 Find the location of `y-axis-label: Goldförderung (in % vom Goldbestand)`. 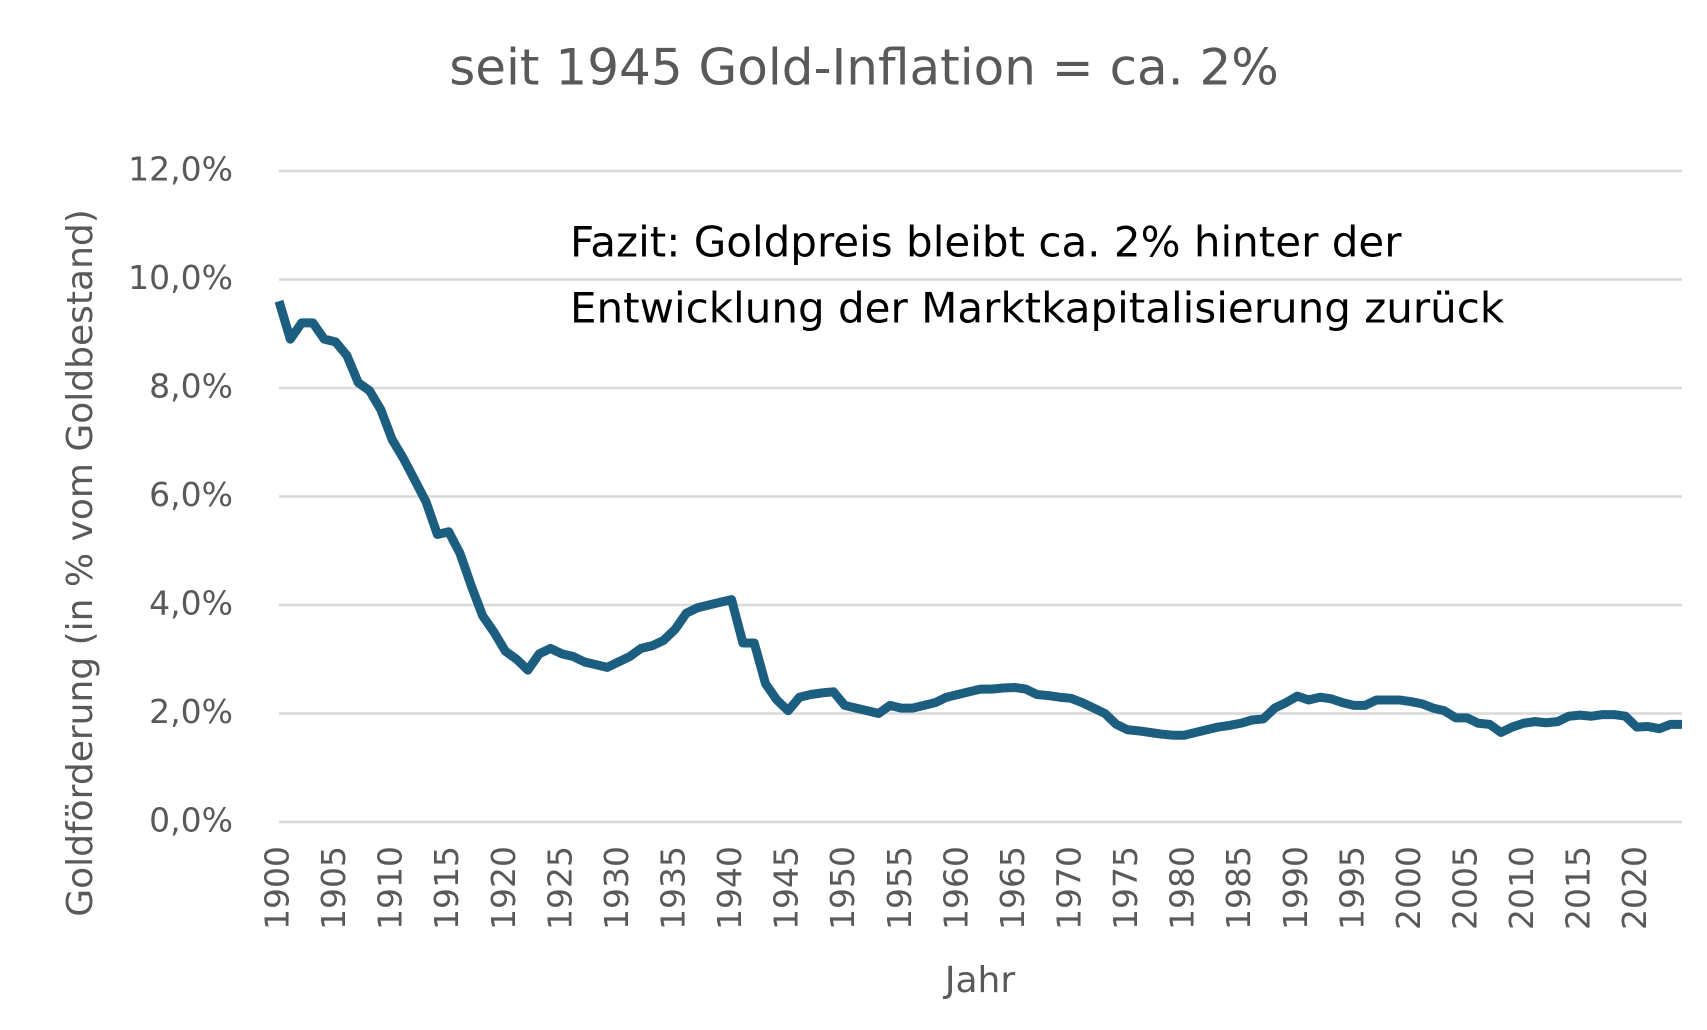

y-axis-label: Goldförderung (in % vom Goldbestand) is located at coordinates (80, 563).